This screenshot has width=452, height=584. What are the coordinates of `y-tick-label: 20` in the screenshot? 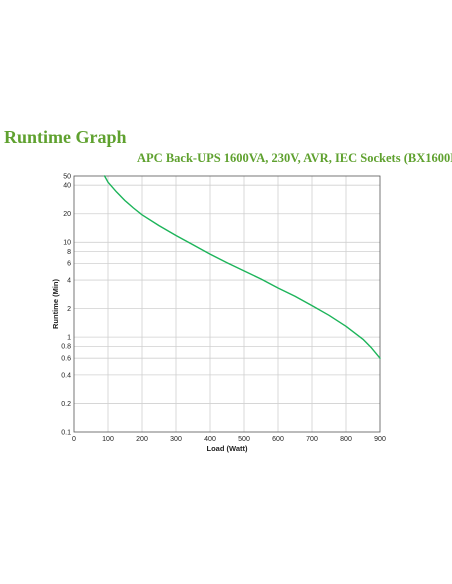 It's located at (67, 214).